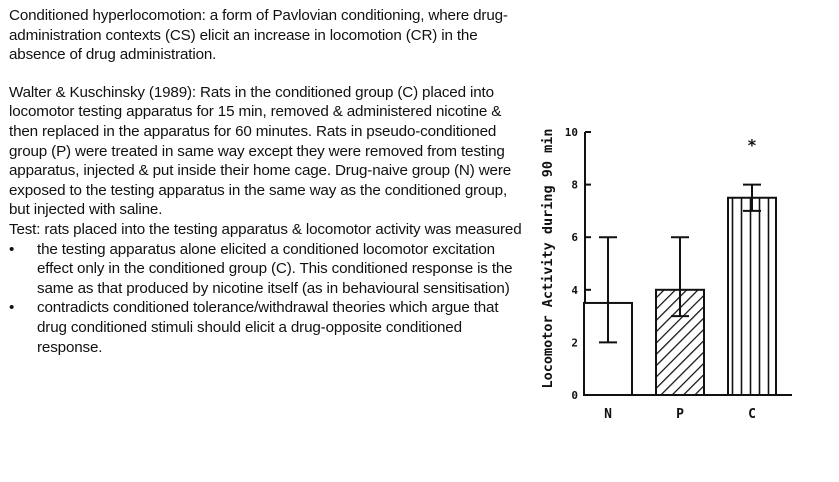 The width and height of the screenshot is (839, 482). I want to click on x-tick-label: C, so click(752, 414).